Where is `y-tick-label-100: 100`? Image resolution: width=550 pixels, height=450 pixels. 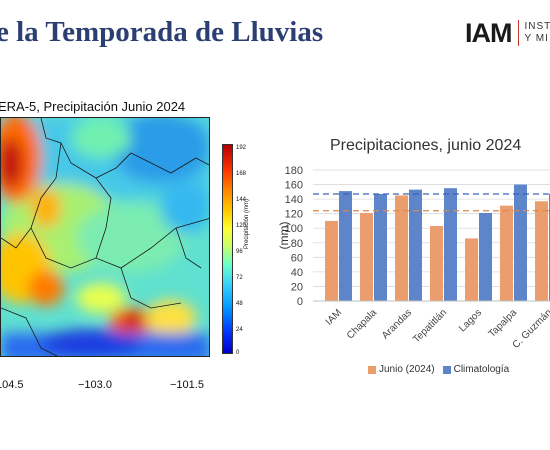
y-tick-label-100: 100 is located at coordinates (294, 229).